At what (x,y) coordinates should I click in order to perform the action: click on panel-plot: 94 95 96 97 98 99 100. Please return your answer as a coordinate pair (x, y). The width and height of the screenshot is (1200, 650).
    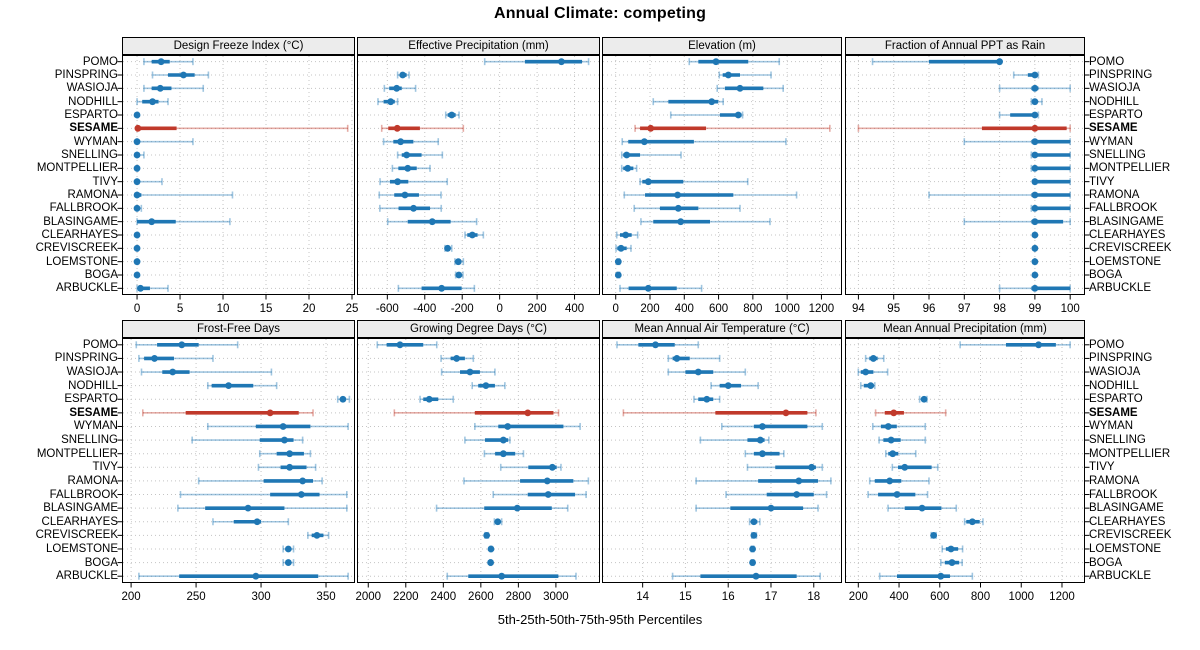
    Looking at the image, I should click on (967, 185).